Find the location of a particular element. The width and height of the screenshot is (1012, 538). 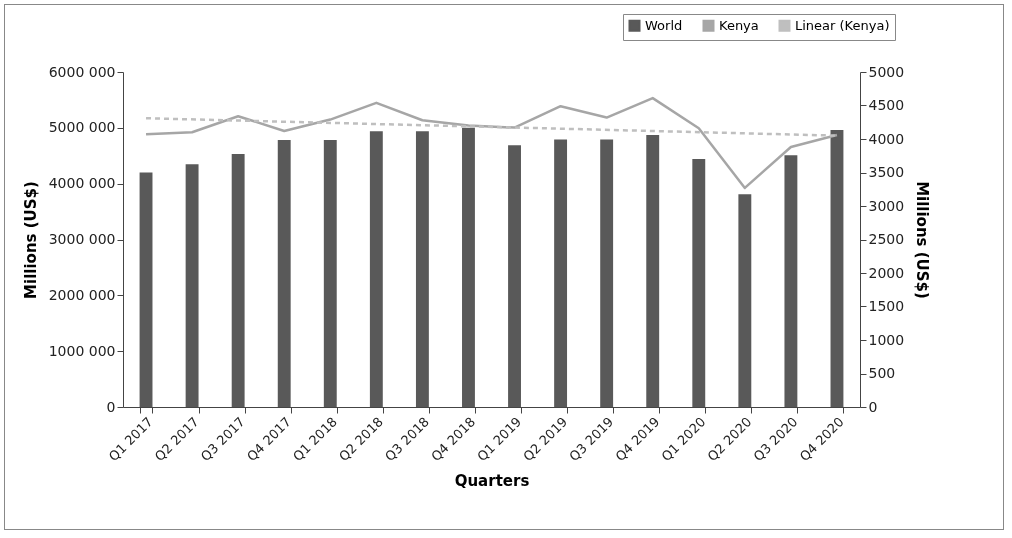

y-tick-label: 0 is located at coordinates (111, 406).